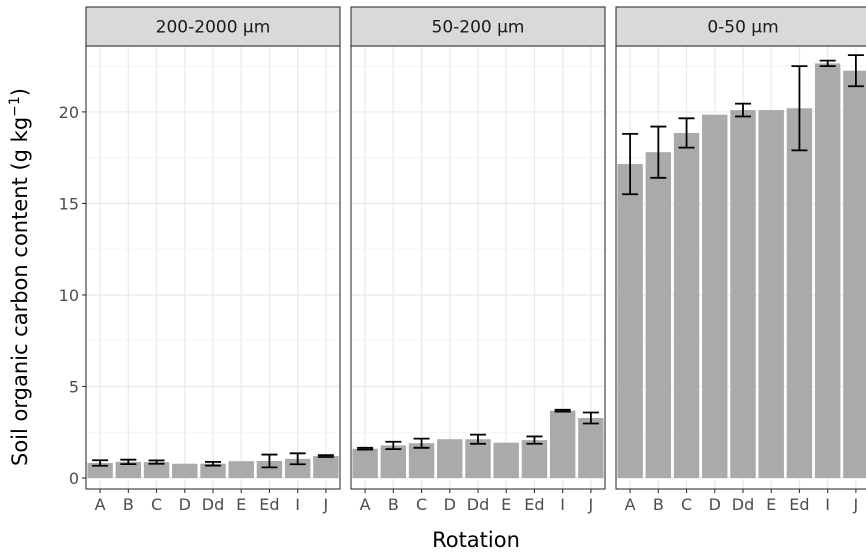  What do you see at coordinates (69, 295) in the screenshot?
I see `y-tick-label: 10` at bounding box center [69, 295].